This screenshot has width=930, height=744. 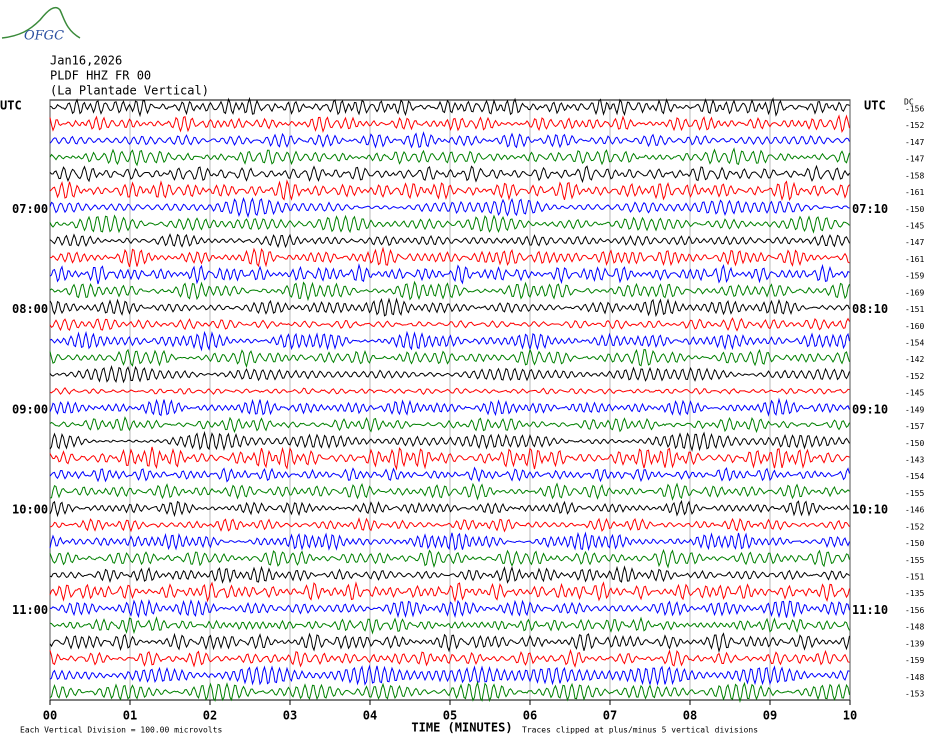 I want to click on logo-text: OFGC, so click(x=44, y=36).